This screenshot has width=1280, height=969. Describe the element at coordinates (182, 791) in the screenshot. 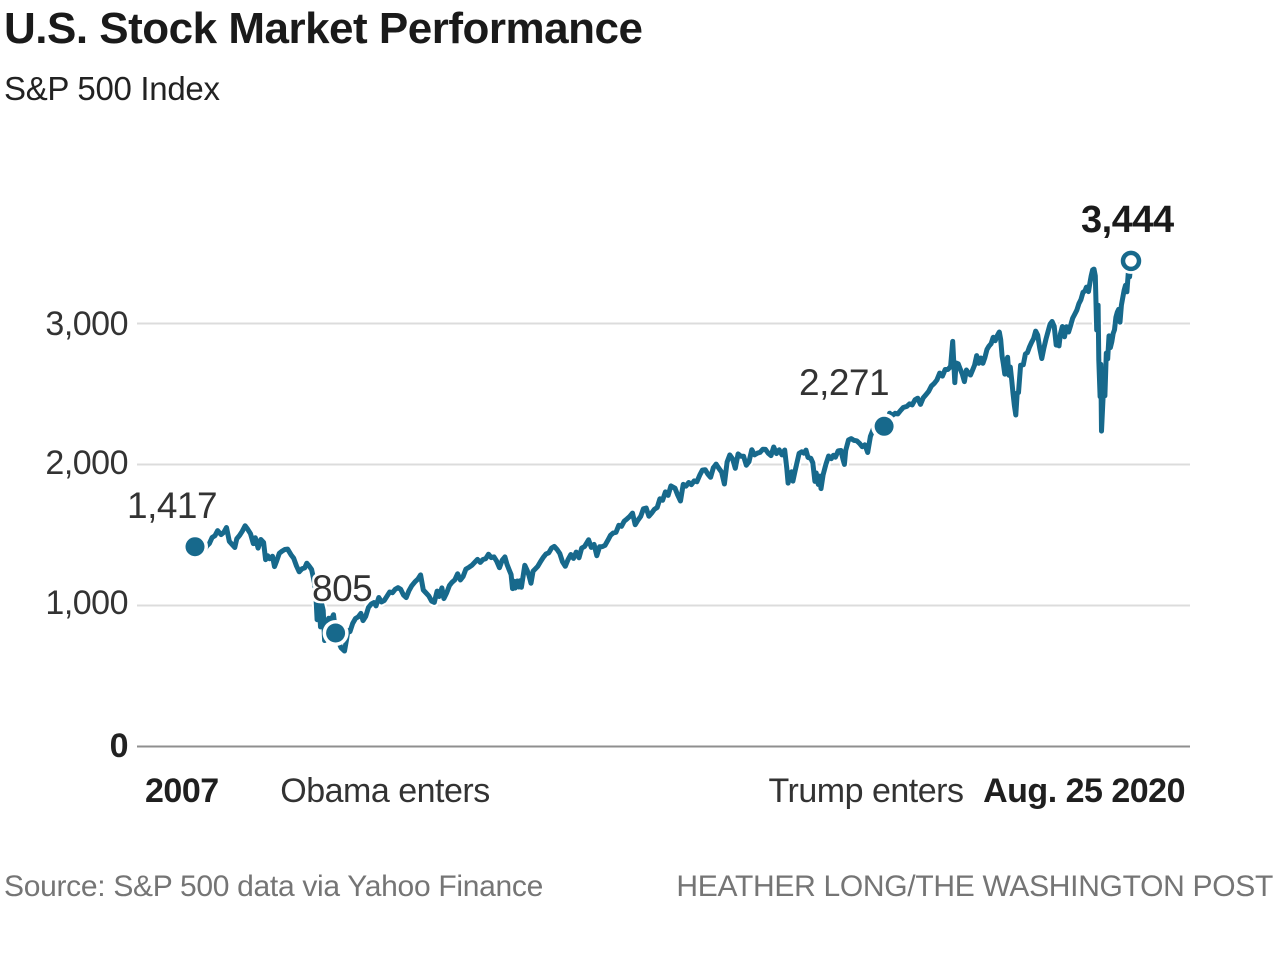

I see `x-axis-label-2007: 2007` at that location.